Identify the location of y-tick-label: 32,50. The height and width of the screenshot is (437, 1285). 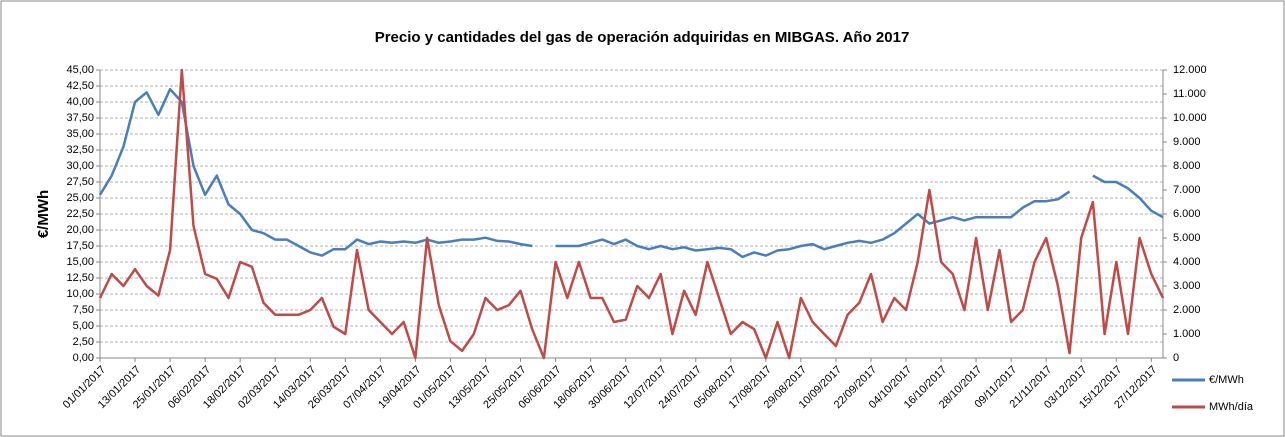
(80, 150).